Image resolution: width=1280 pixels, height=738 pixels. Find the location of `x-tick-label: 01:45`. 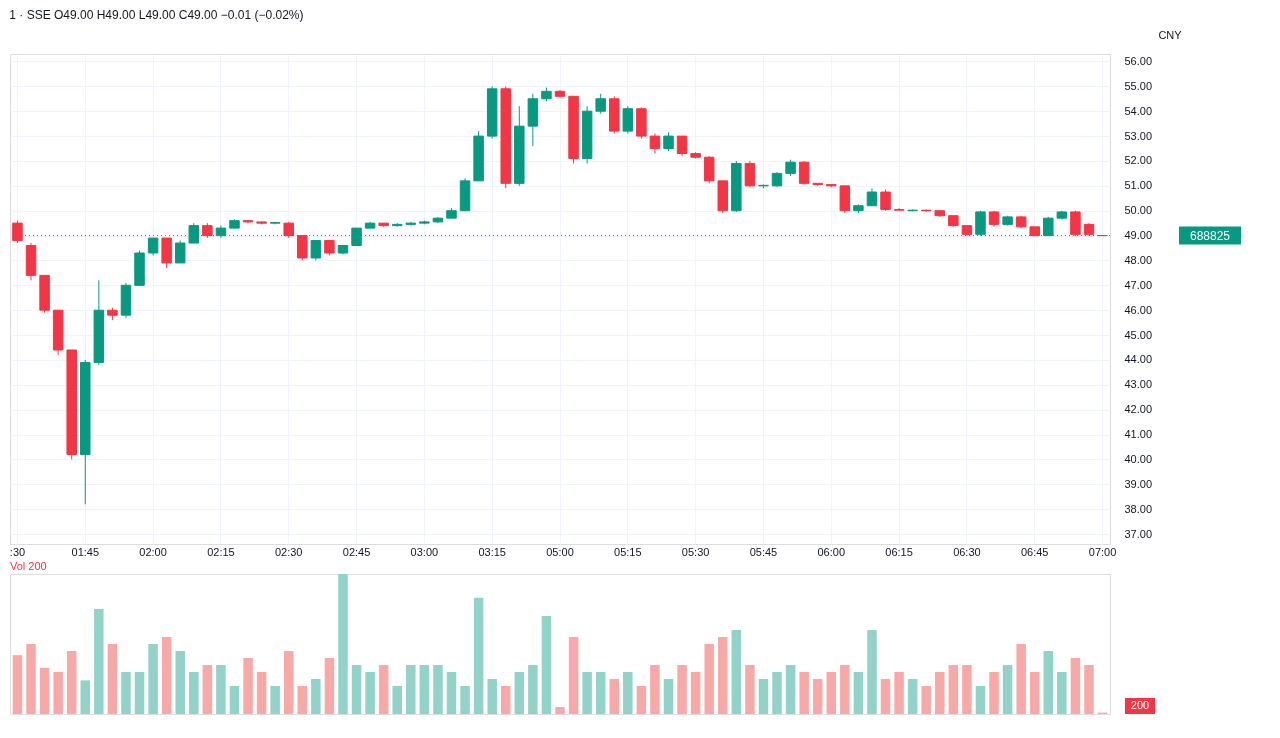

x-tick-label: 01:45 is located at coordinates (85, 551).